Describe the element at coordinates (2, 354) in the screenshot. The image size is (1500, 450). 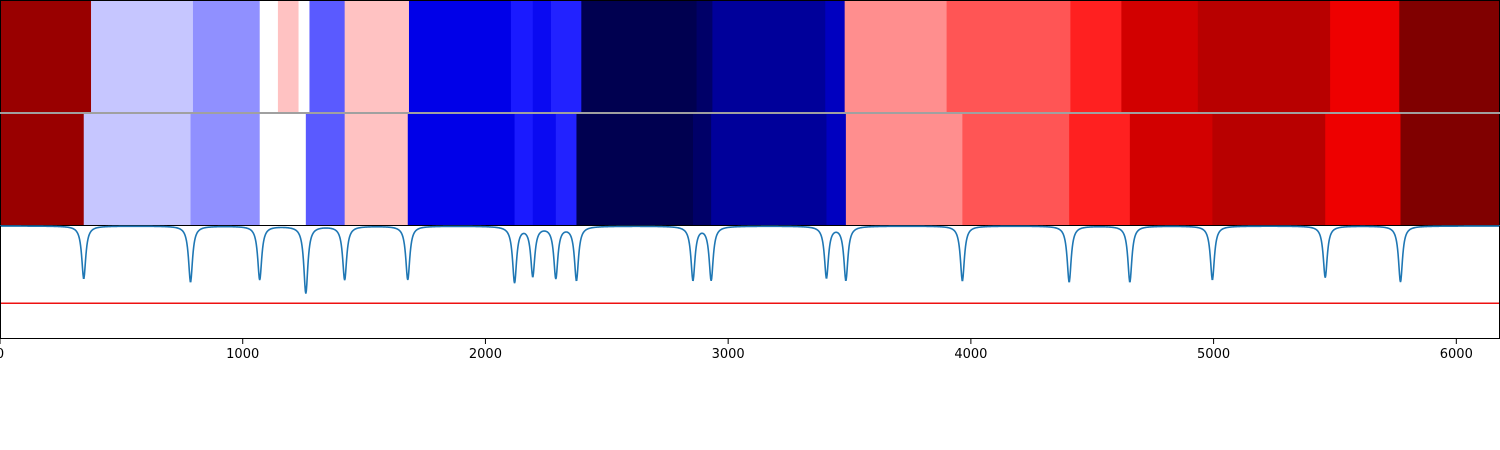
I see `x-tick-label-0: 0` at that location.